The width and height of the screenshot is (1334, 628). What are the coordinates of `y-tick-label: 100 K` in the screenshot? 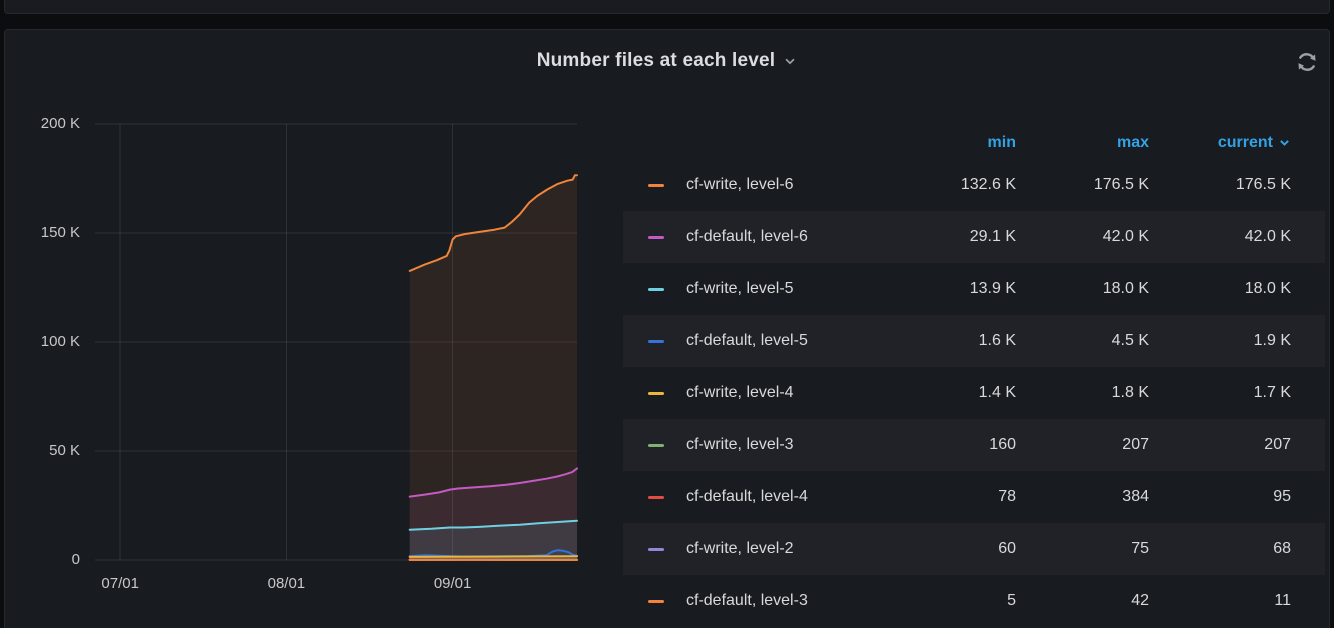 It's located at (60, 341).